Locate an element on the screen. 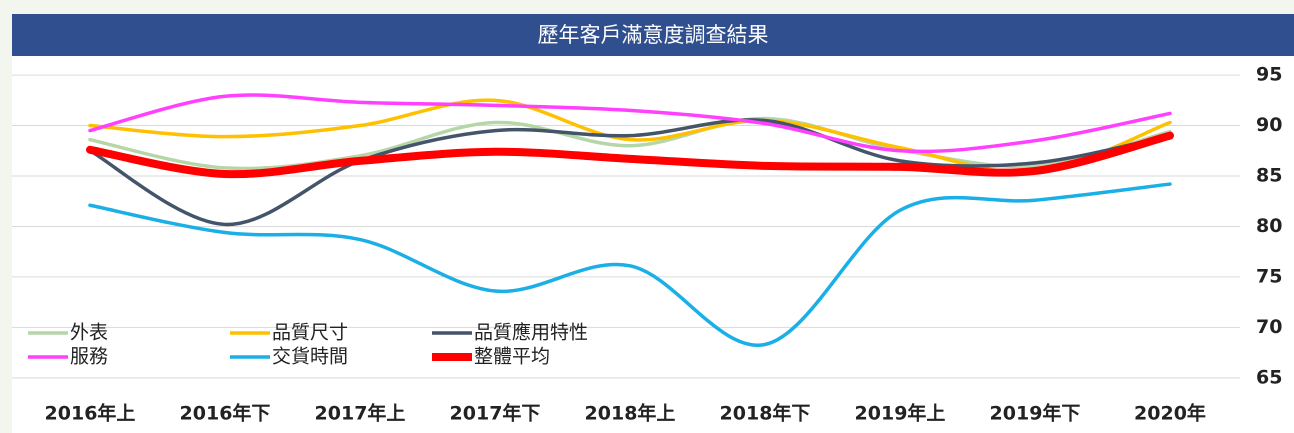 The height and width of the screenshot is (433, 1294). y-tick-label: 75 is located at coordinates (1269, 276).